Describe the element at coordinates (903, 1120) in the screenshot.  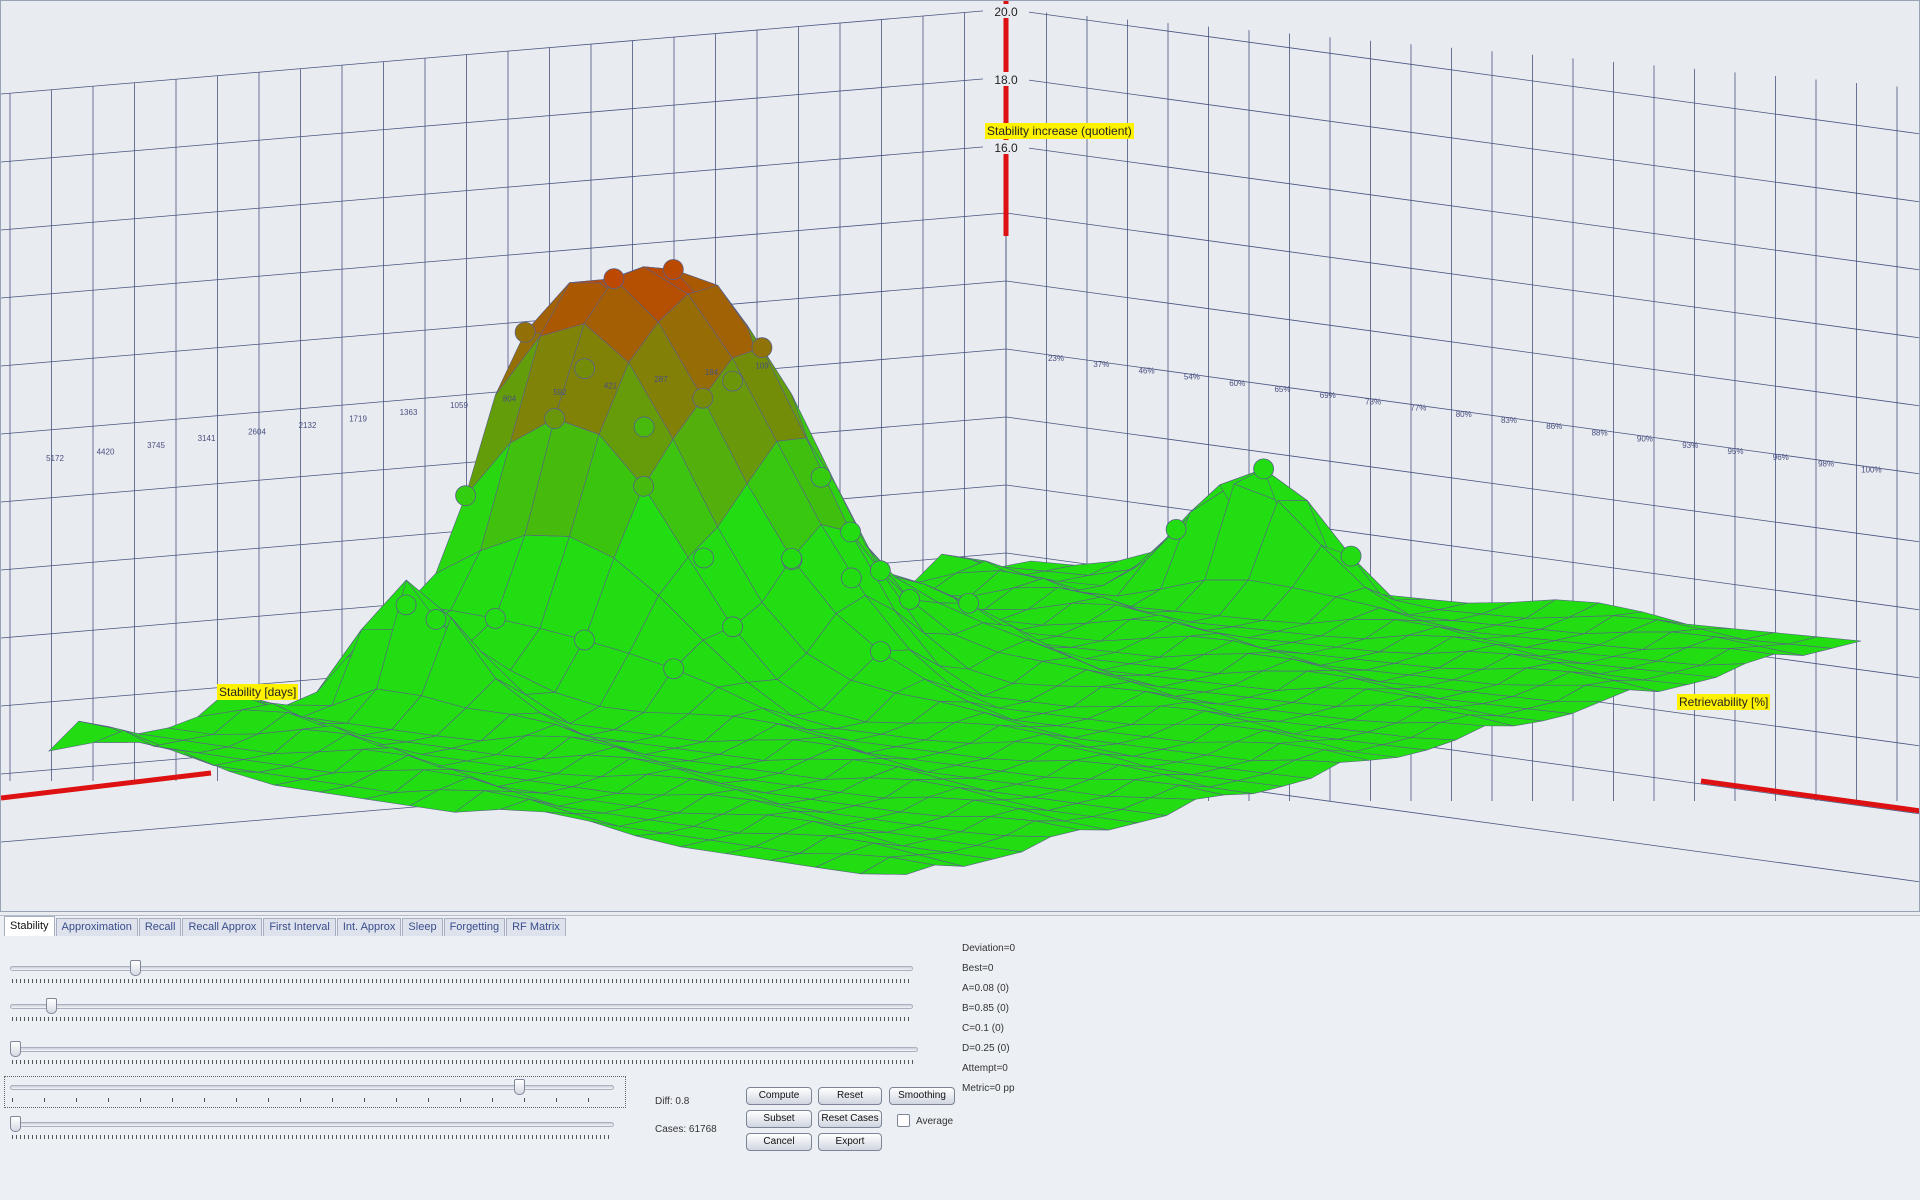
I see `average-checkbox` at that location.